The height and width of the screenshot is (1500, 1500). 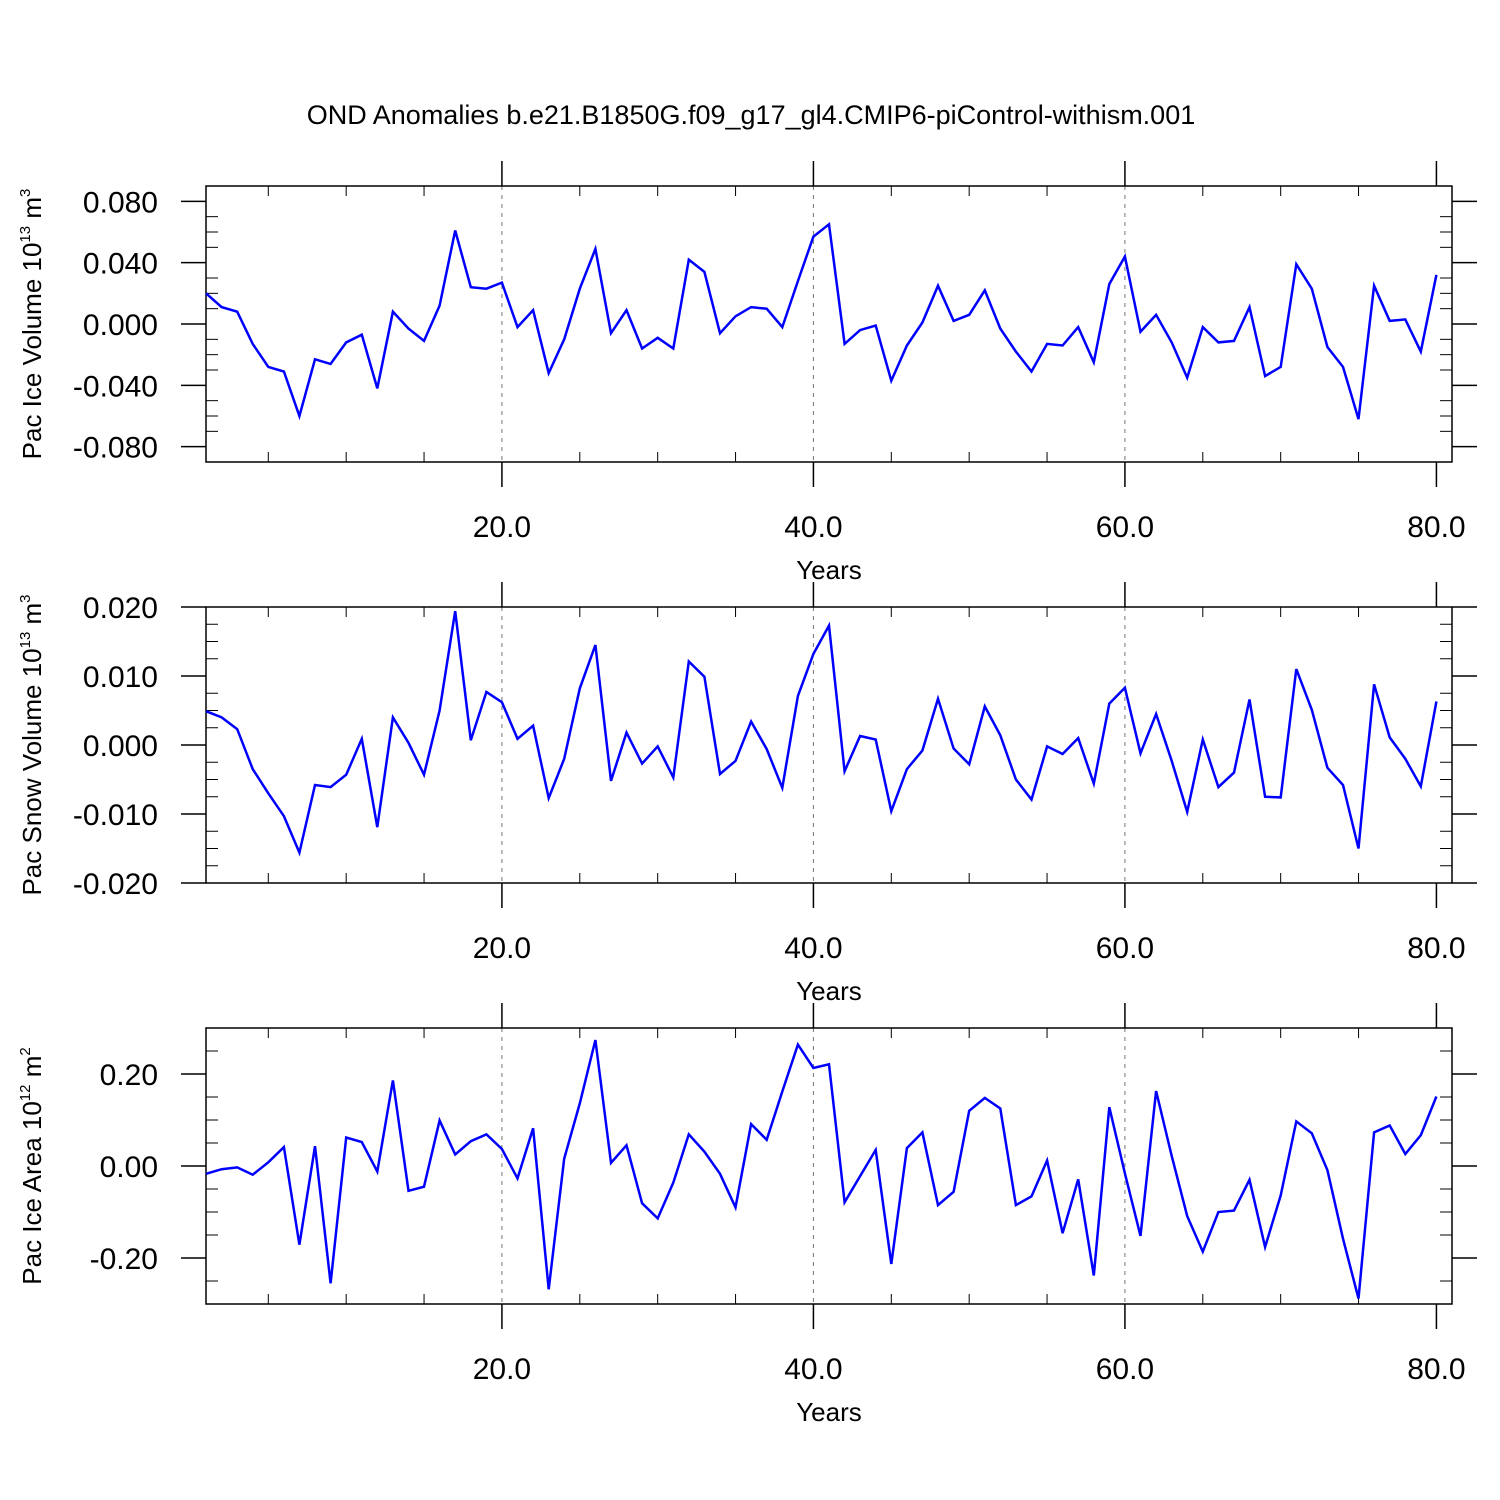 I want to click on y-axis-label: Pac Ice Area 1012 m2, so click(x=32, y=1165).